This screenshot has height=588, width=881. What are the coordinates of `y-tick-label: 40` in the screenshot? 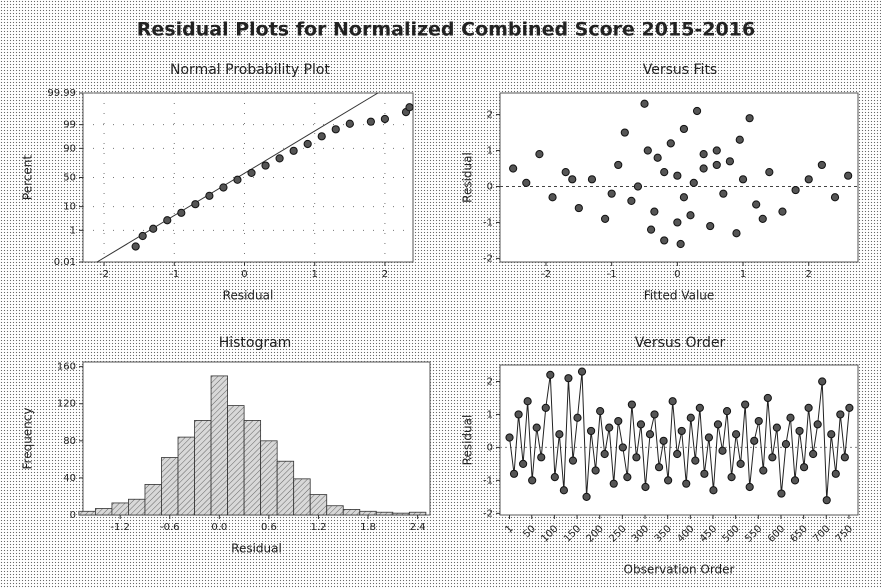 It's located at (69, 478).